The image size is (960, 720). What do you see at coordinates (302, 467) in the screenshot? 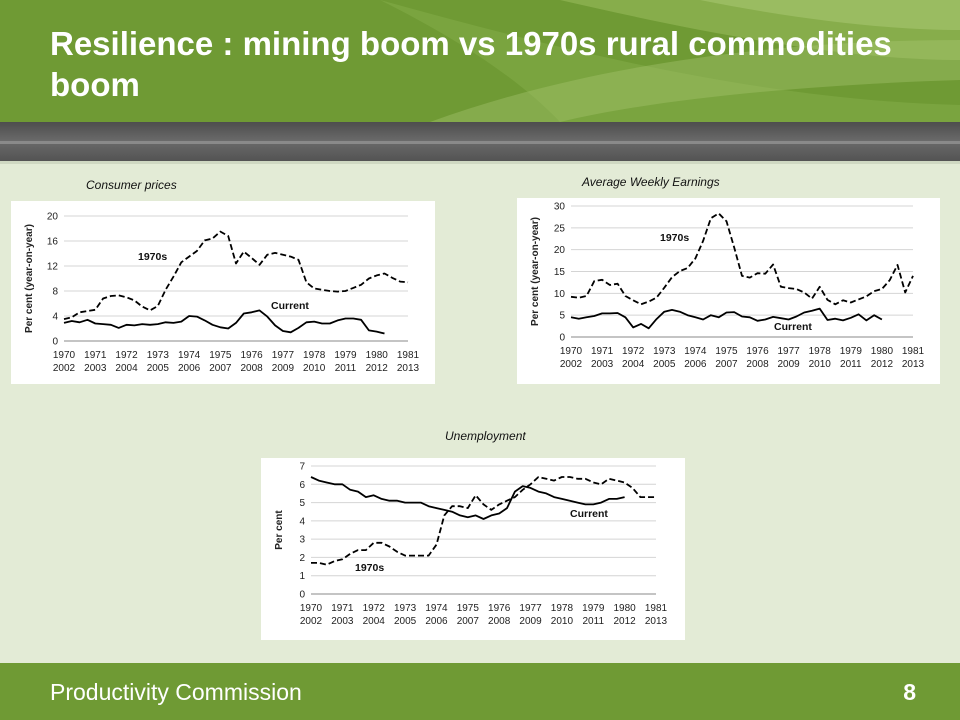
I see `y-tick-label: 7` at bounding box center [302, 467].